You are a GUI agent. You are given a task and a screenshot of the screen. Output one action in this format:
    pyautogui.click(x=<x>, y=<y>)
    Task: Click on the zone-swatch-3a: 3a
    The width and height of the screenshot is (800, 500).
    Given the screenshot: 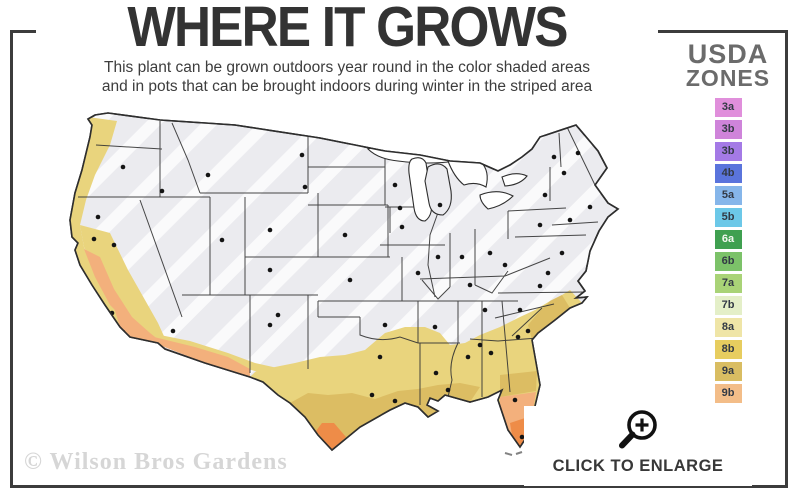 What is the action you would take?
    pyautogui.click(x=728, y=108)
    